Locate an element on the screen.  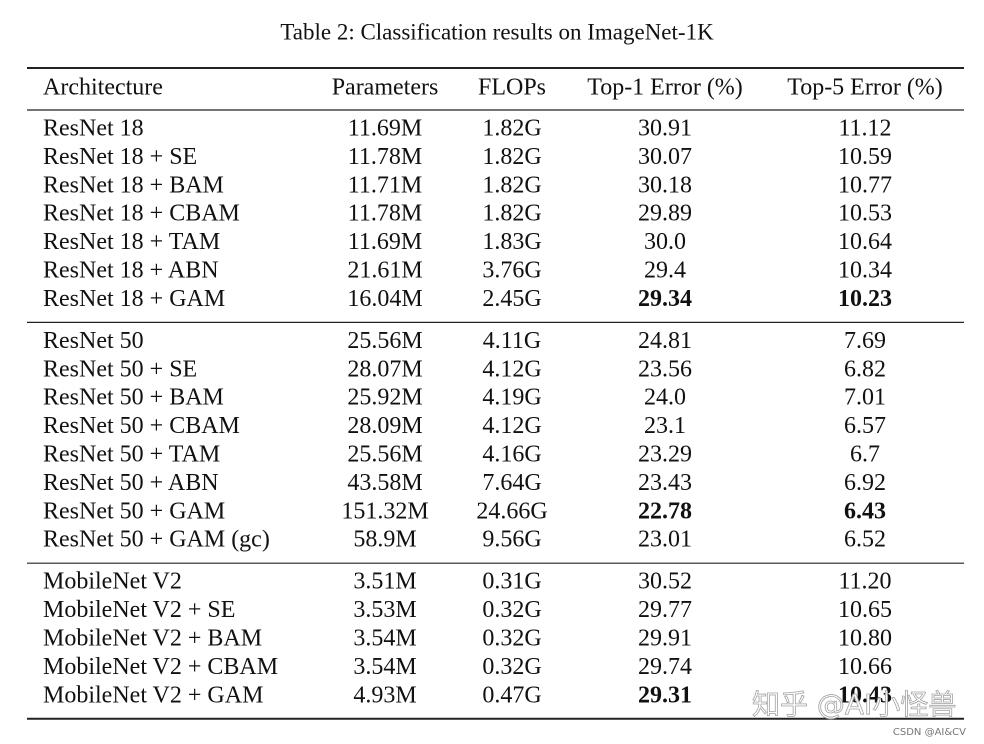
cell: 23.29 is located at coordinates (665, 455).